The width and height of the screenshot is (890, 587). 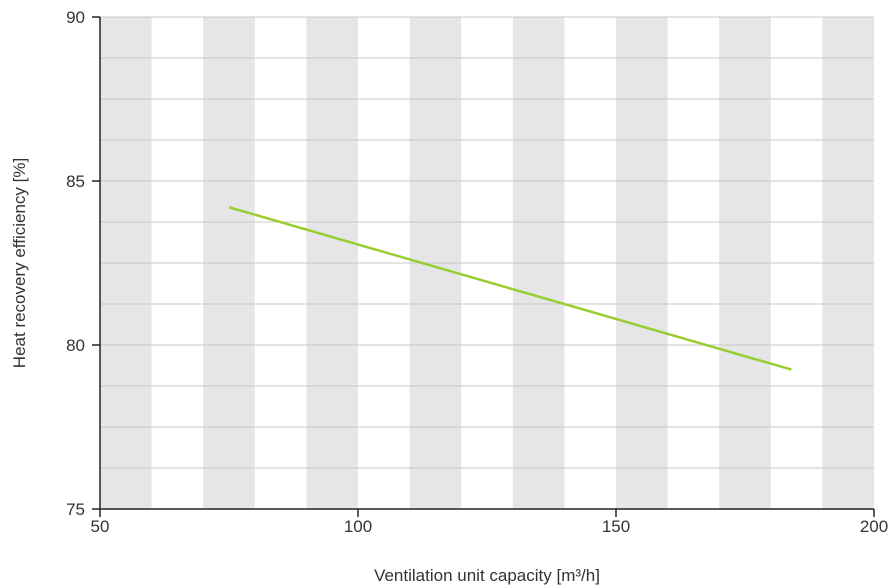 I want to click on y-tick-label: 85, so click(x=75, y=181).